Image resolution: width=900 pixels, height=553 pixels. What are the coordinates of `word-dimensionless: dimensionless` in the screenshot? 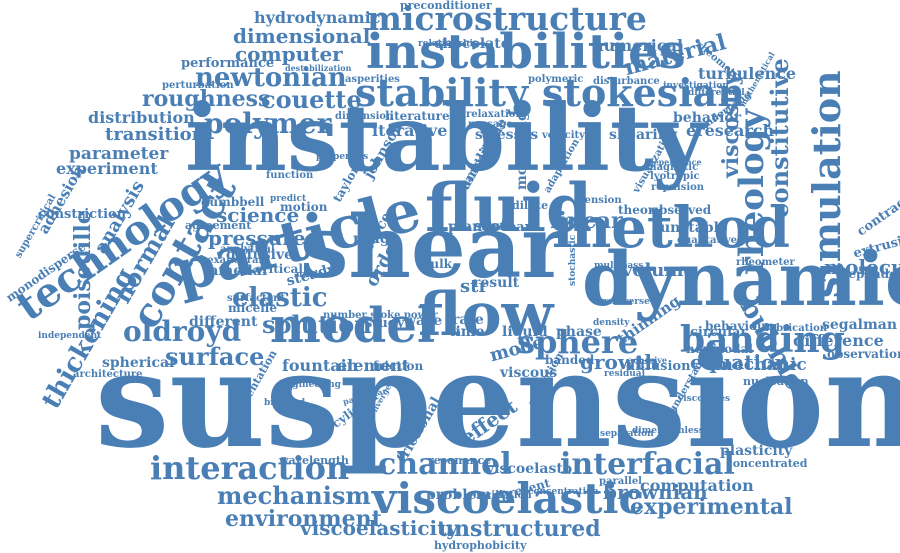 It's located at (668, 431).